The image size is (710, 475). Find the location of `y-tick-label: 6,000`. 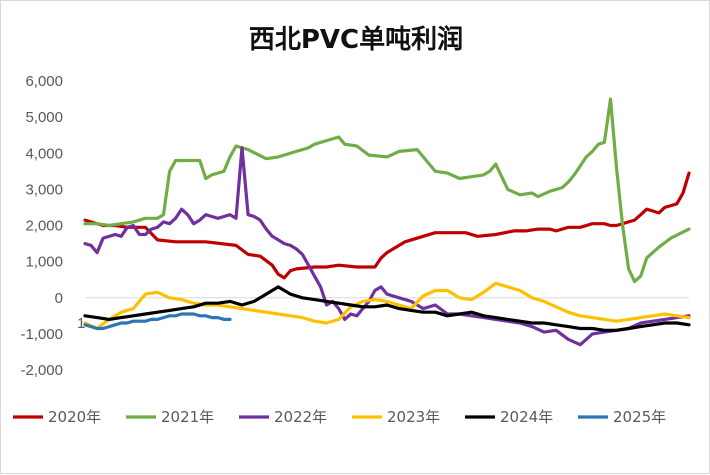

y-tick-label: 6,000 is located at coordinates (44, 81).